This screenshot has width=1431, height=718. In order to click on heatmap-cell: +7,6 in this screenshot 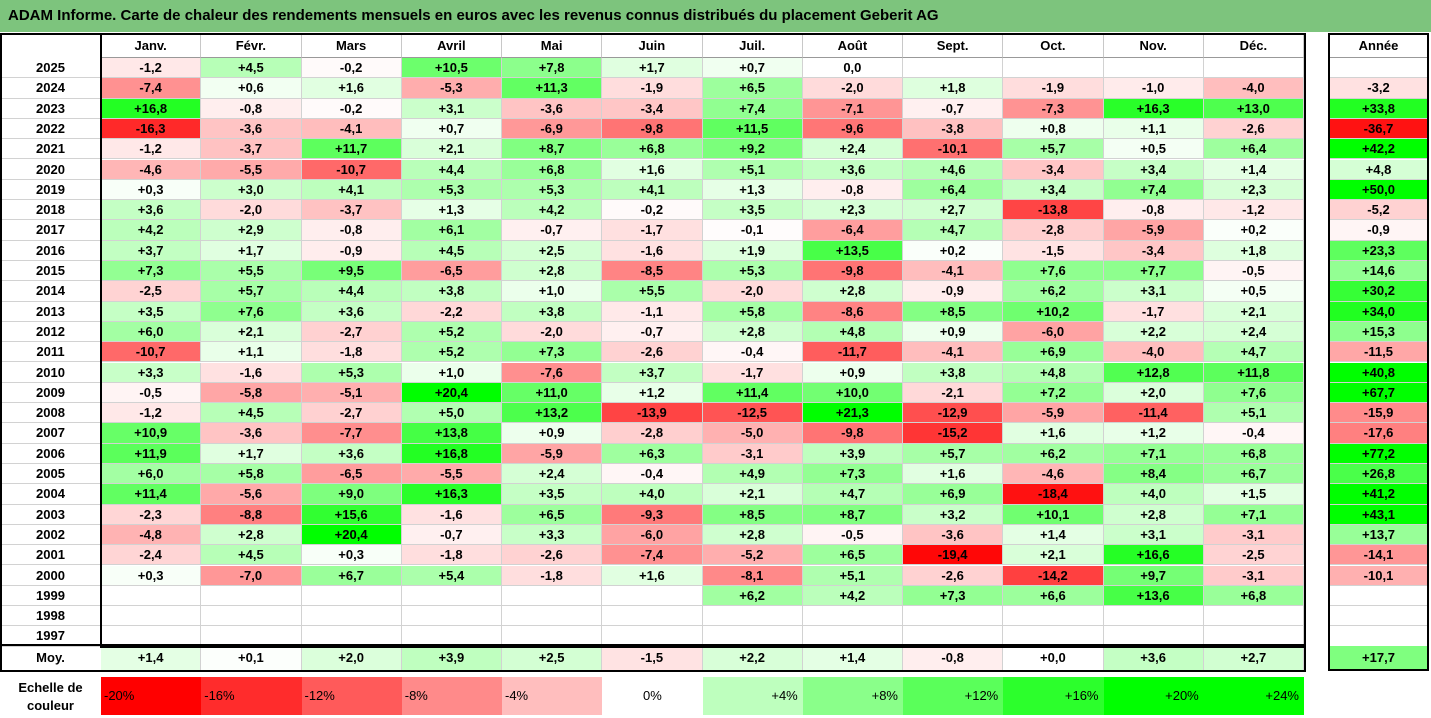, I will do `click(1253, 393)`.